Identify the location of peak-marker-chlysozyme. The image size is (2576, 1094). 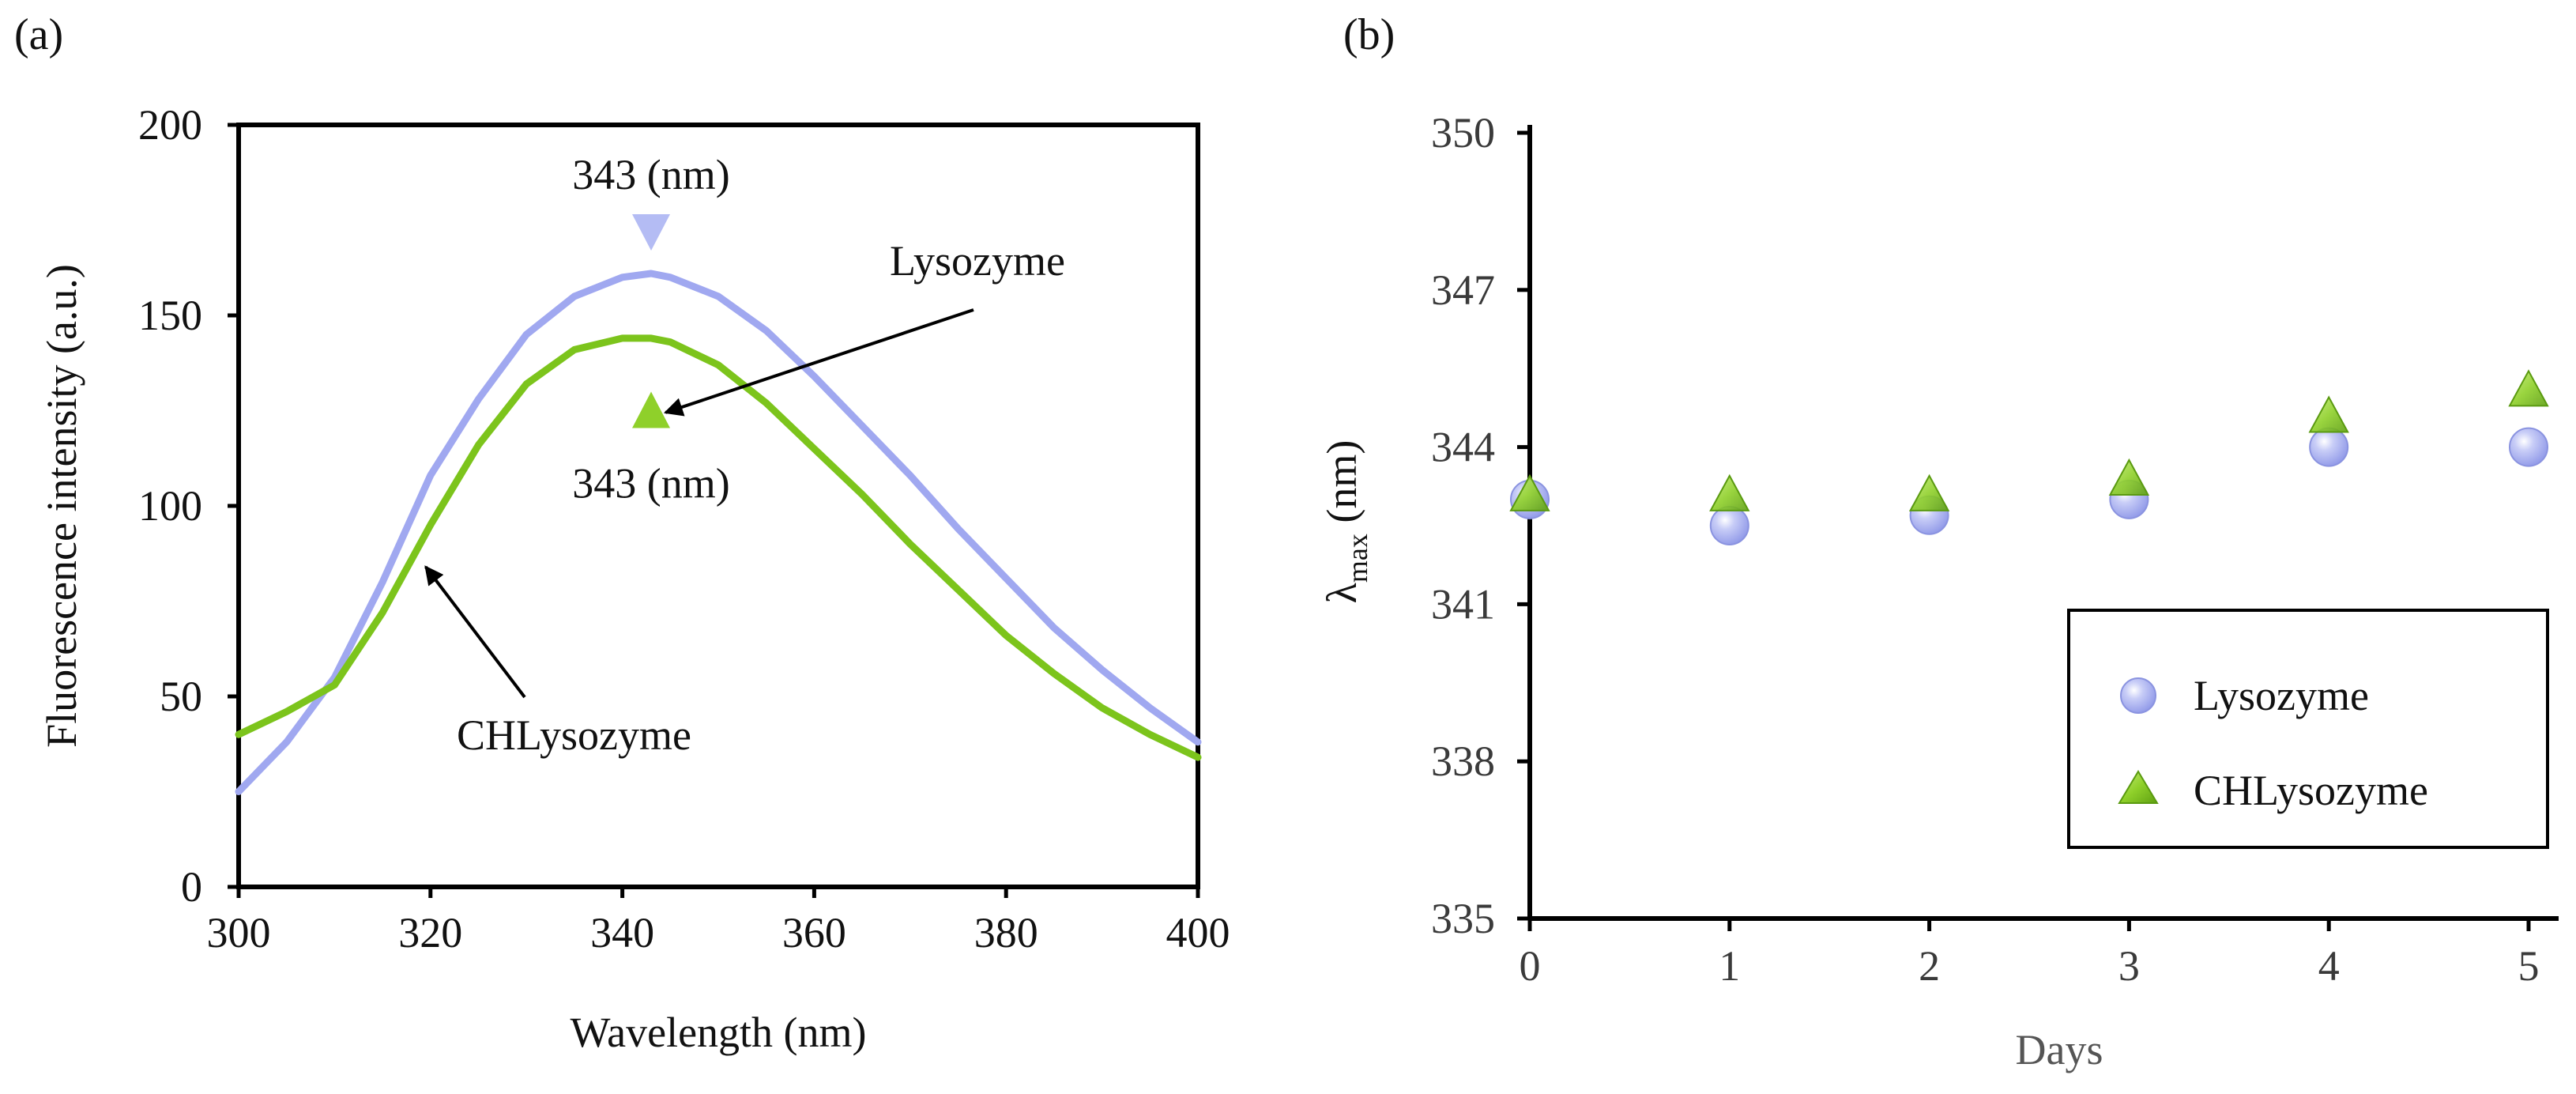
(651, 410).